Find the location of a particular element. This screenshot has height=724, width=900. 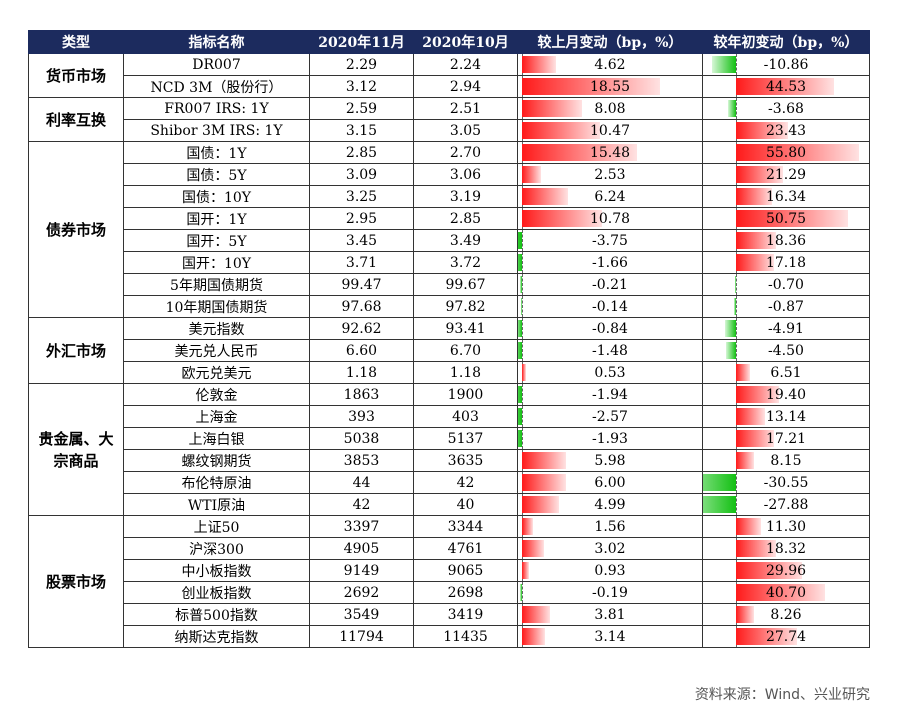

ytd-change-cell: 17.18 is located at coordinates (786, 262).